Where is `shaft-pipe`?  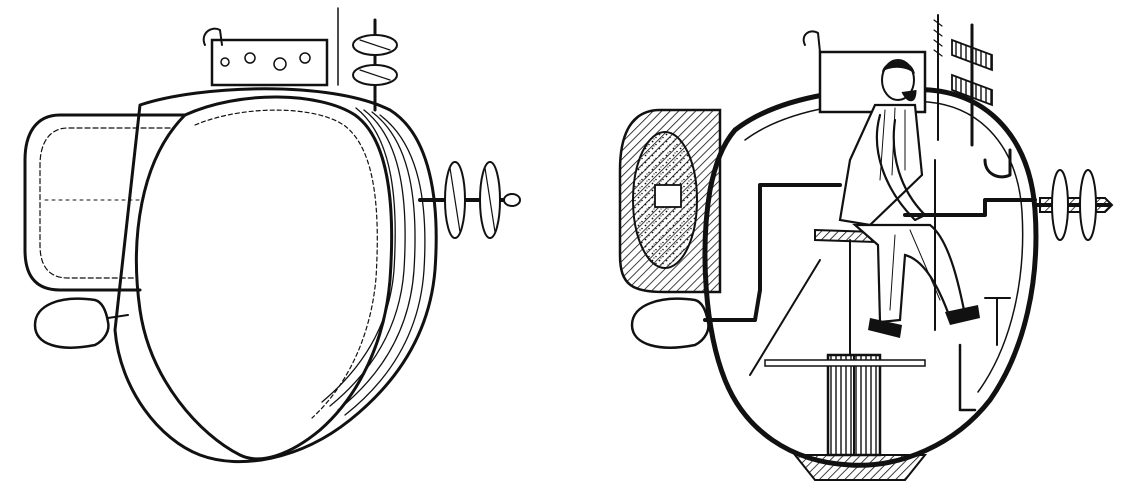 shaft-pipe is located at coordinates (970, 207).